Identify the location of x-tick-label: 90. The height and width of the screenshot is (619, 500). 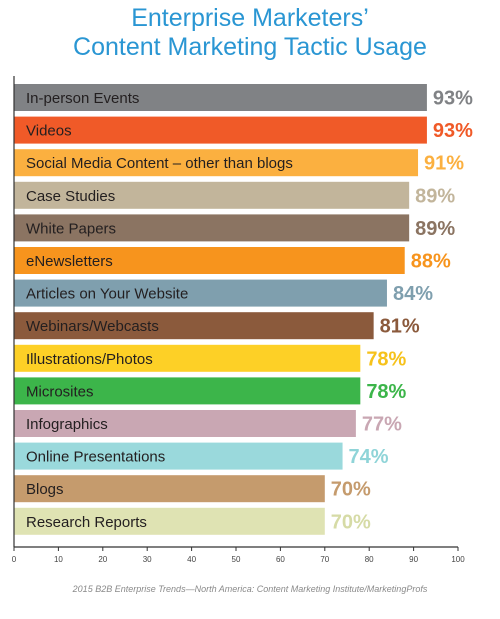
(413, 559).